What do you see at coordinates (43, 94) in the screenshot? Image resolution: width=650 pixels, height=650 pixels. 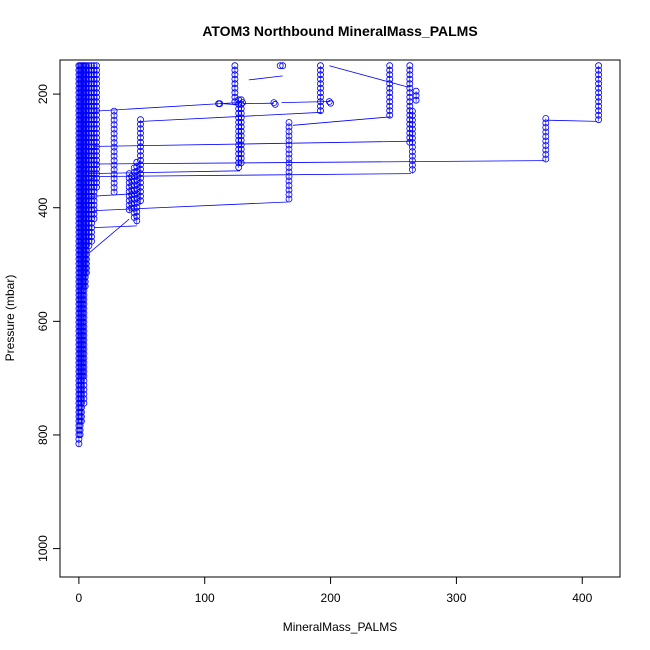 I see `y-tick-label-0: 200` at bounding box center [43, 94].